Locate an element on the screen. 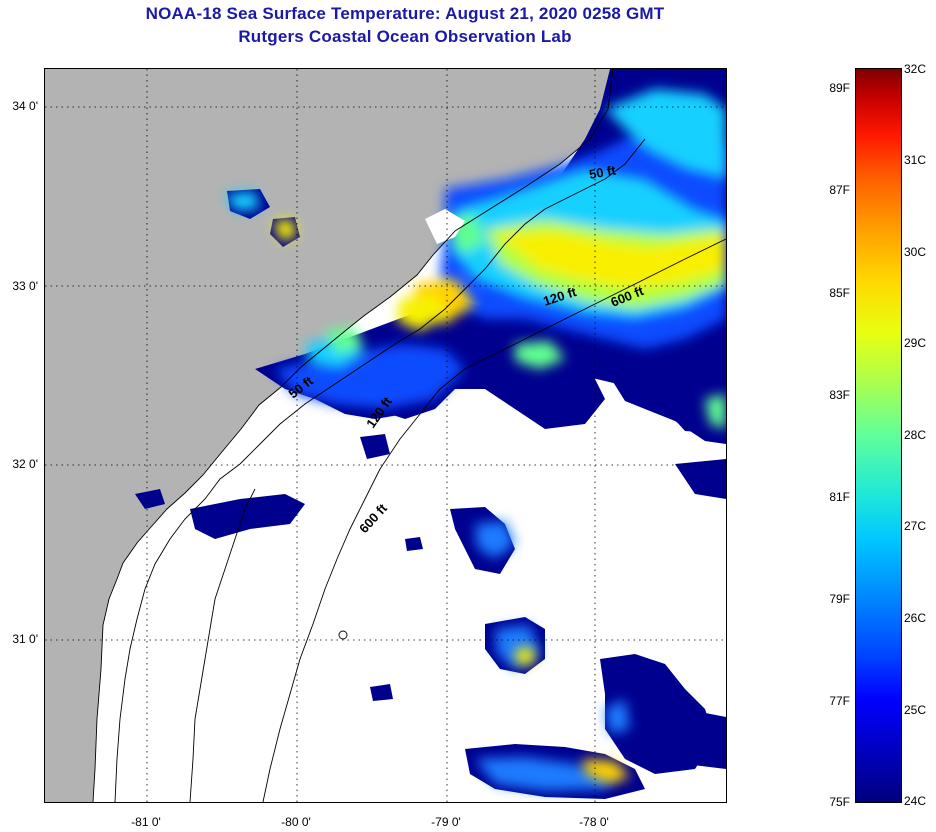 This screenshot has width=936, height=832. colorbar-f-75: 75F is located at coordinates (839, 802).